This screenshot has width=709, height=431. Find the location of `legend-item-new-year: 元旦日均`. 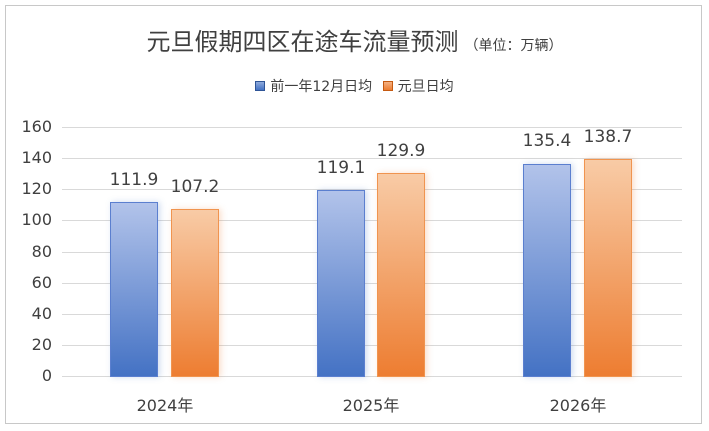

legend-item-new-year: 元旦日均 is located at coordinates (418, 86).